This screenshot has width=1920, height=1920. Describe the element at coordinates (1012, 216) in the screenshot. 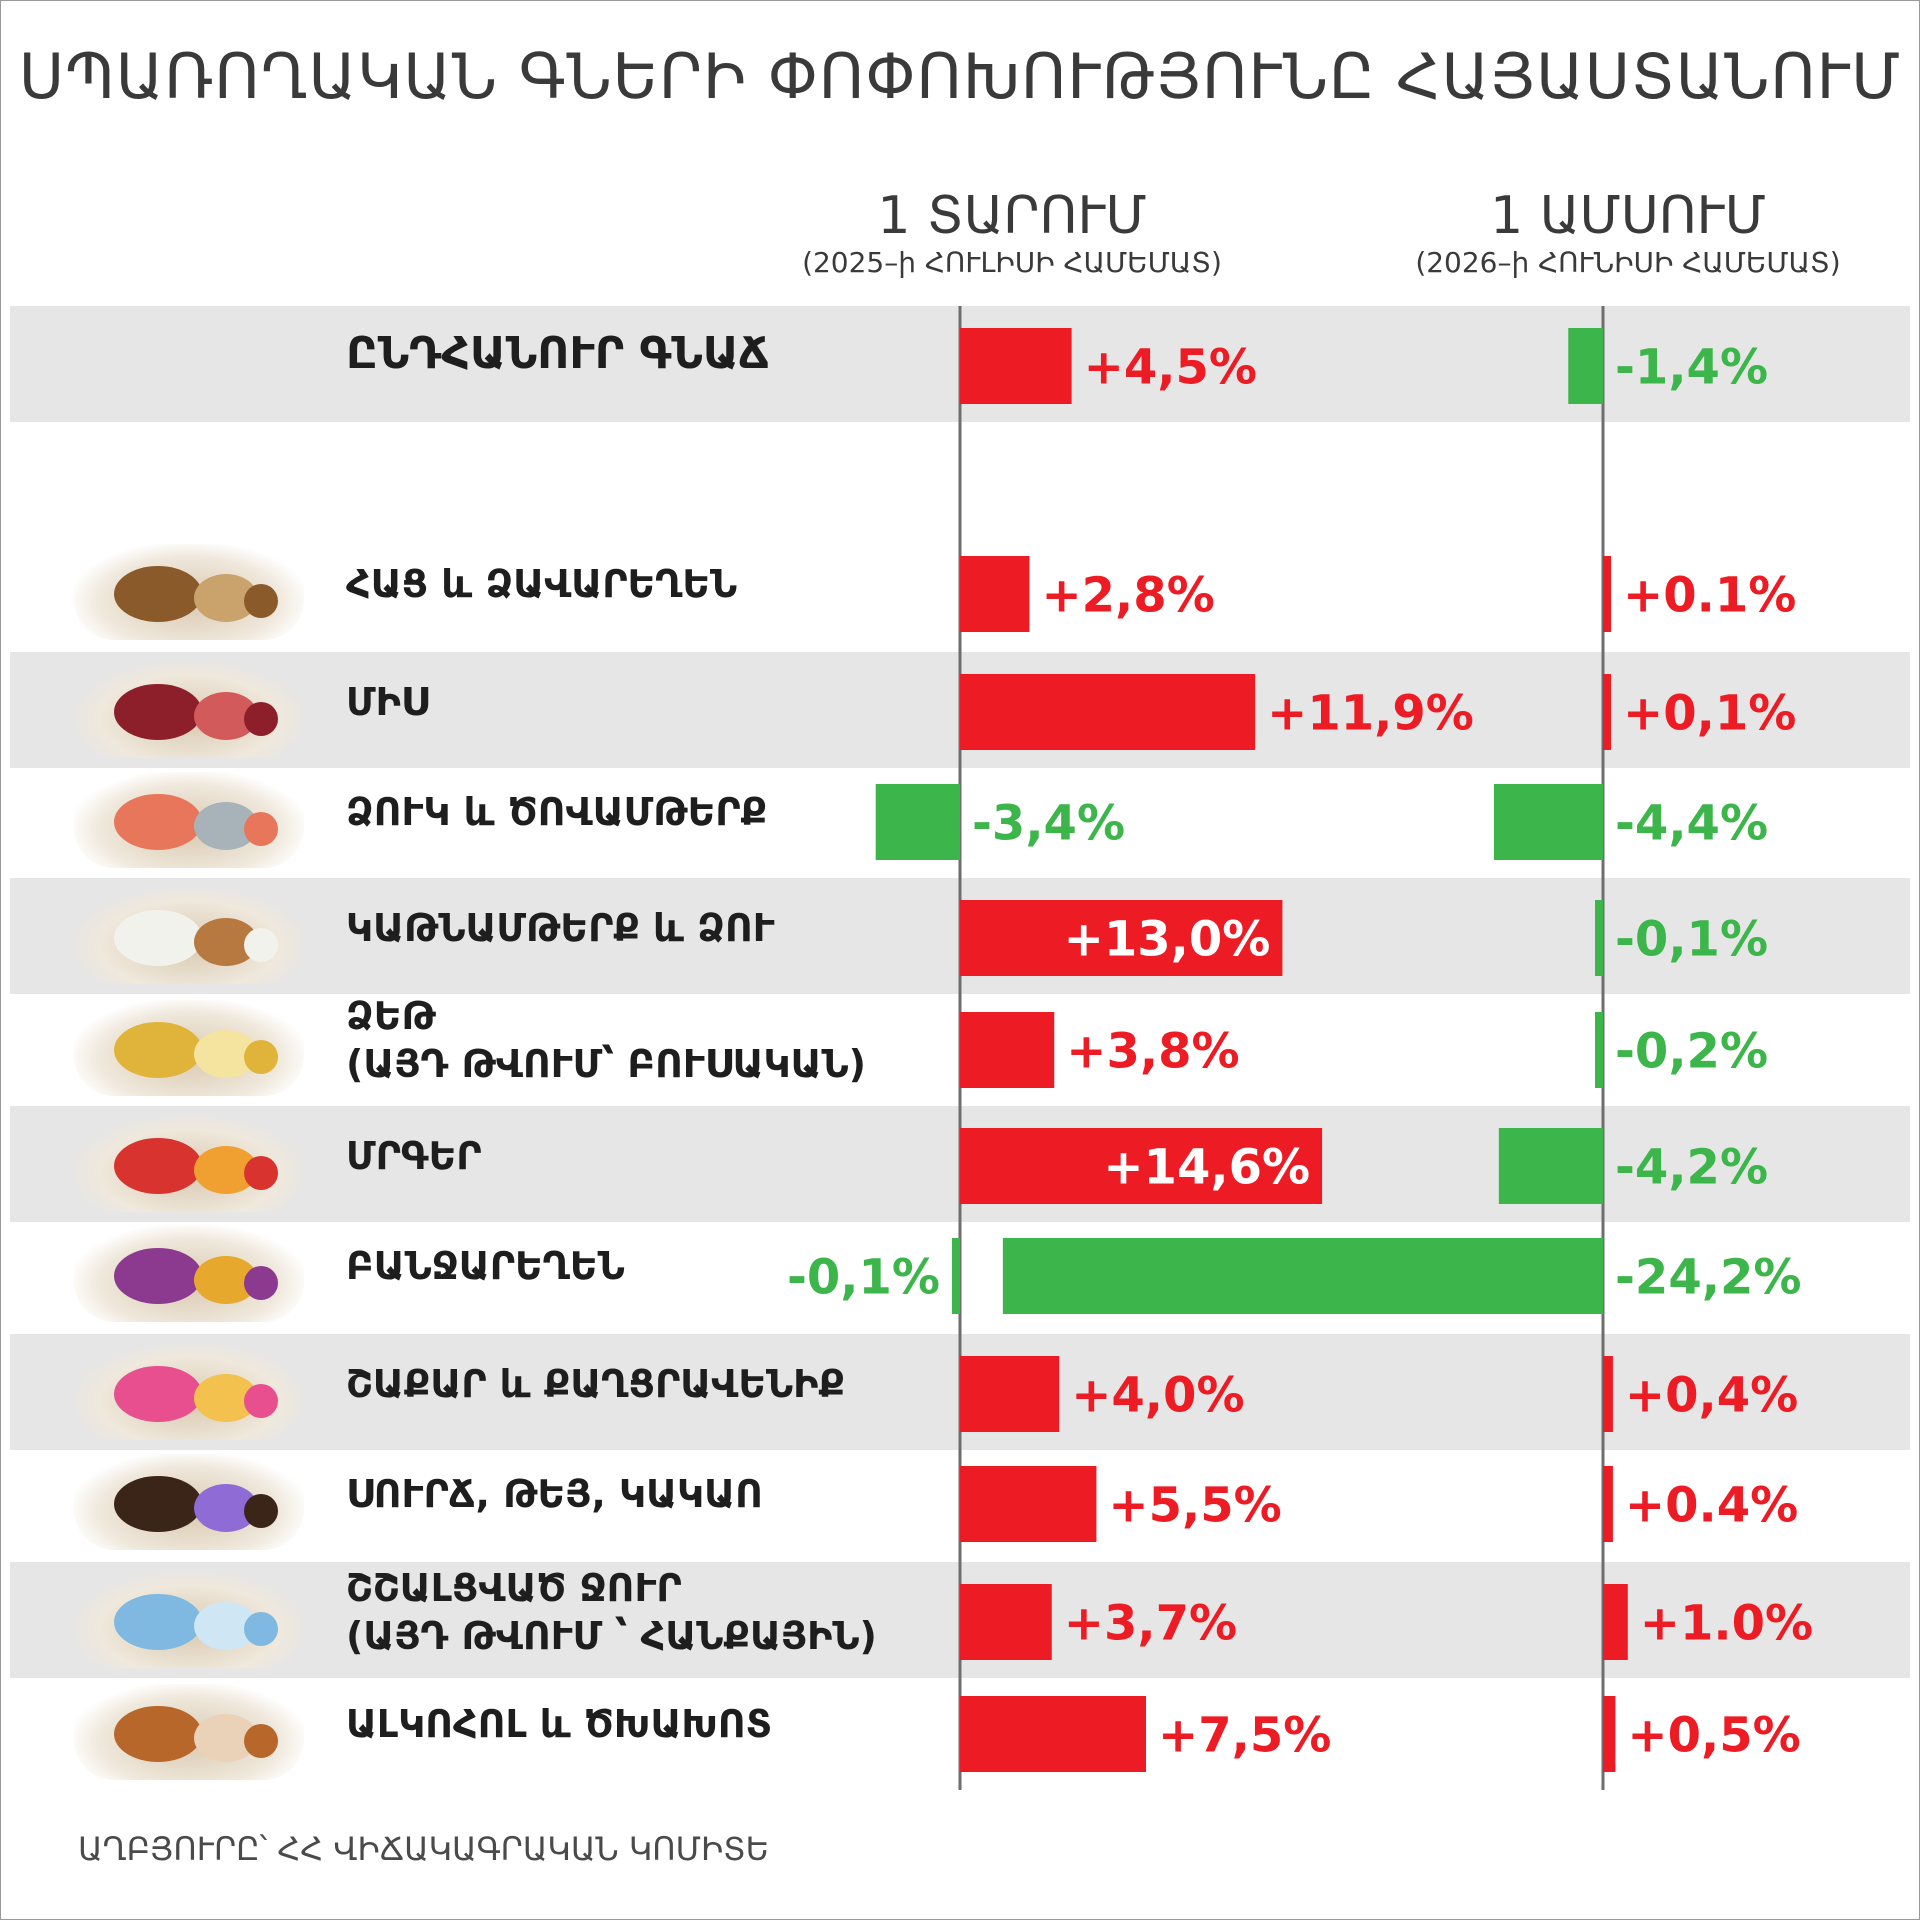

I see `column-title-year: 1 ՏԱՐՈՒՄ` at that location.